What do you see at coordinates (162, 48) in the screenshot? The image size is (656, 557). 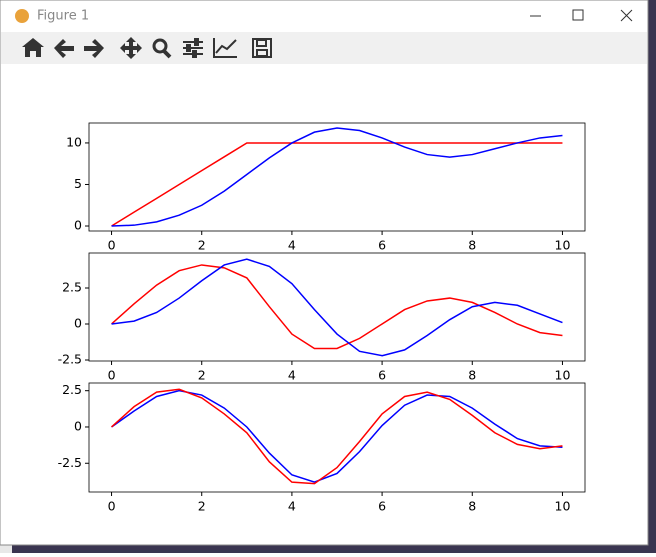 I see `zoom-button` at bounding box center [162, 48].